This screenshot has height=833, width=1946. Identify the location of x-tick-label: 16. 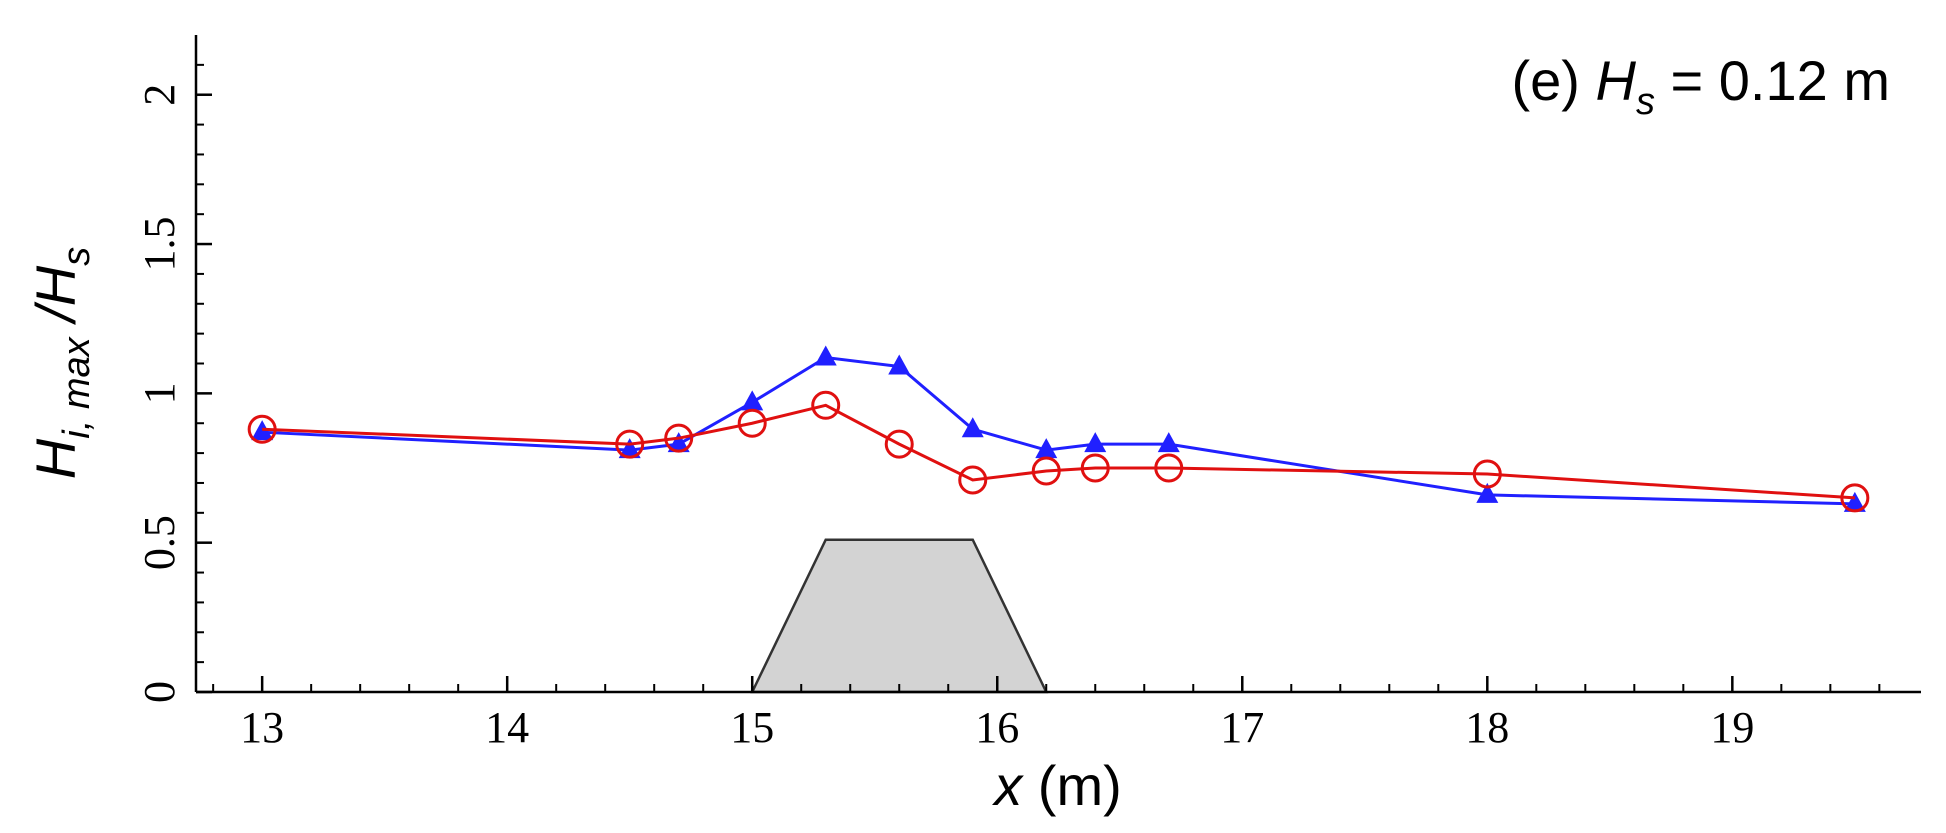
(997, 727).